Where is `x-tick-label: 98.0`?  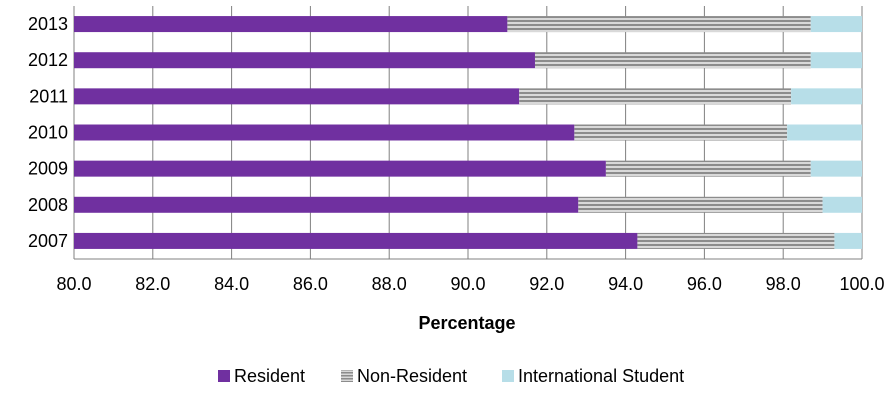
x-tick-label: 98.0 is located at coordinates (783, 284).